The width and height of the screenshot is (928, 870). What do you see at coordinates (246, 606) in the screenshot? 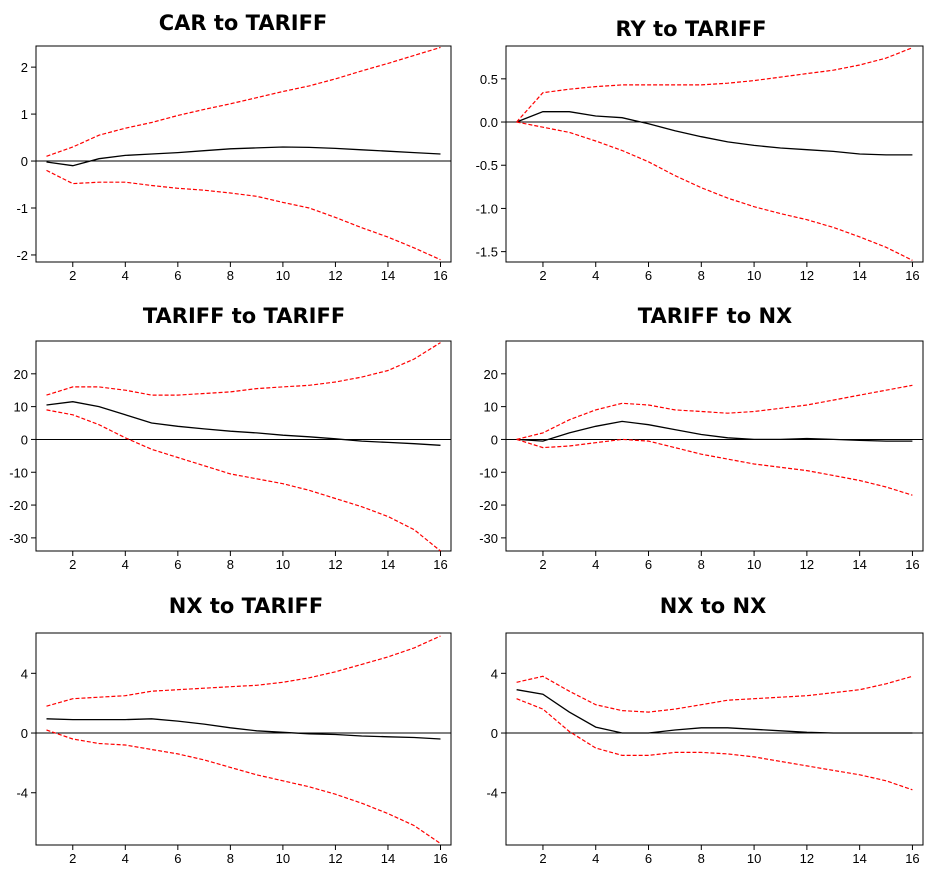
I see `chart-title: NX to TARIFF` at bounding box center [246, 606].